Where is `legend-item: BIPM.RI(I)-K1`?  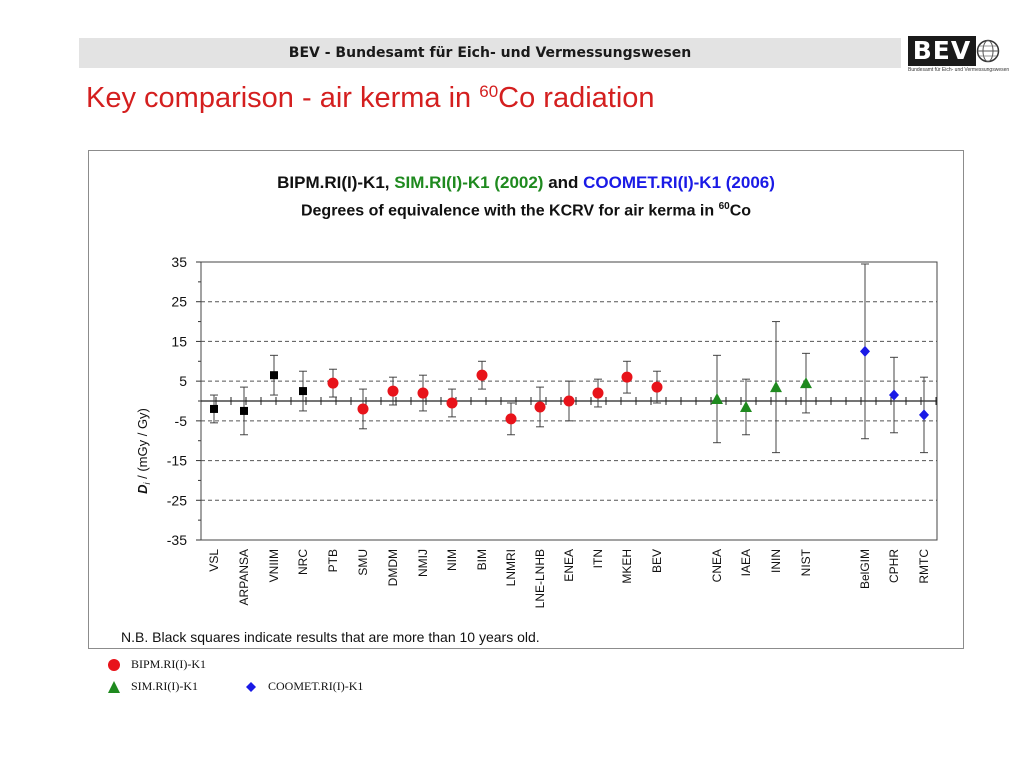
legend-item: BIPM.RI(I)-K1 is located at coordinates (156, 664).